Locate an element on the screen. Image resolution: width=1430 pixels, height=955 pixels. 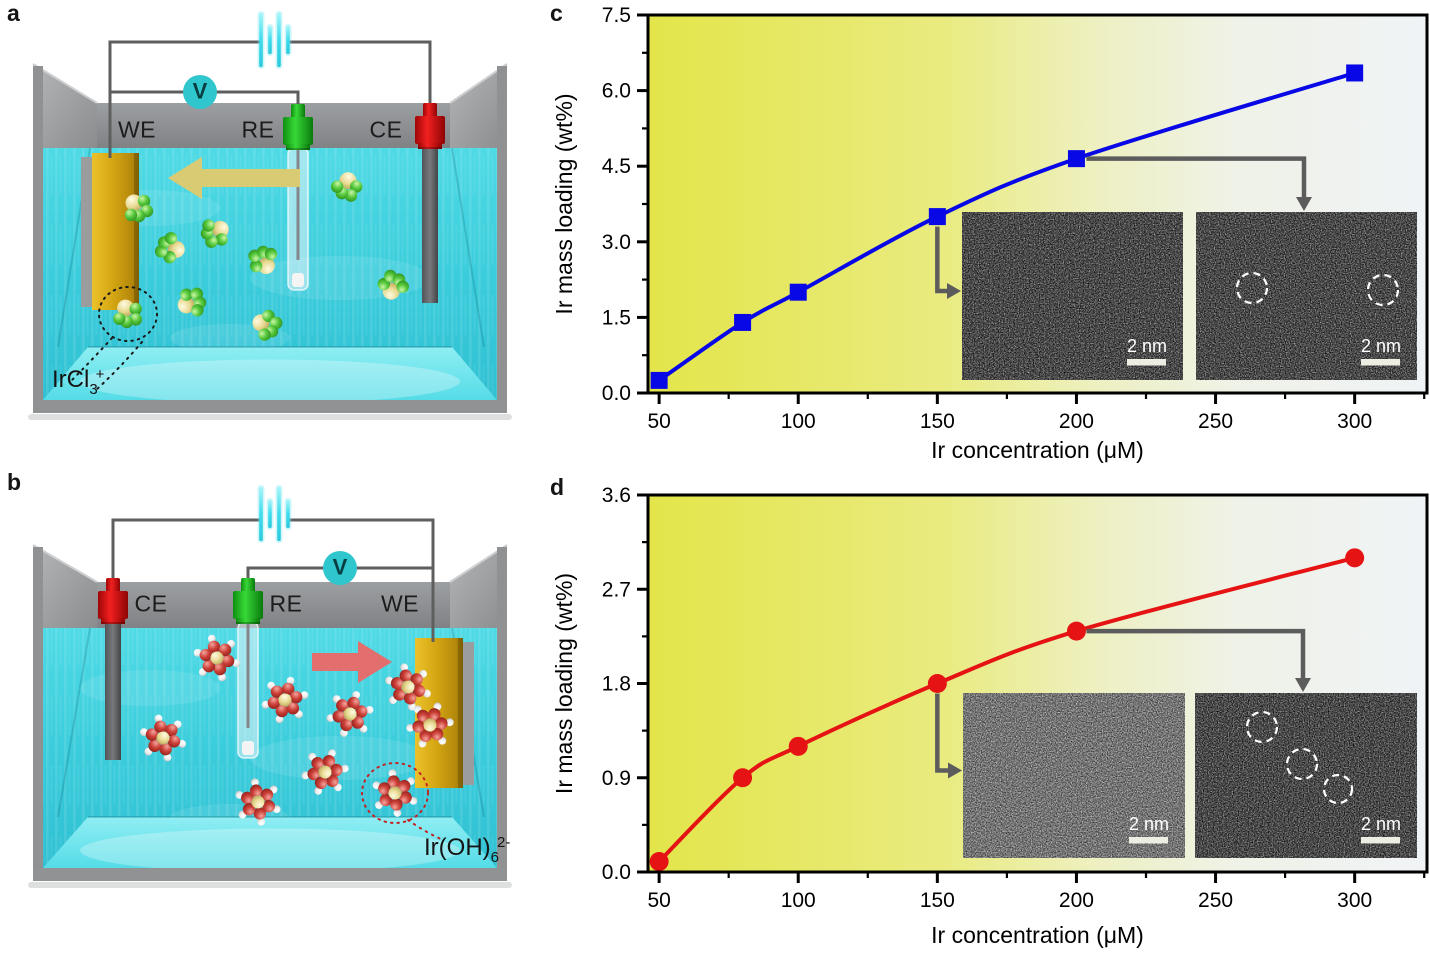
x-axis-label: Ir concentration (μM) is located at coordinates (1037, 450).